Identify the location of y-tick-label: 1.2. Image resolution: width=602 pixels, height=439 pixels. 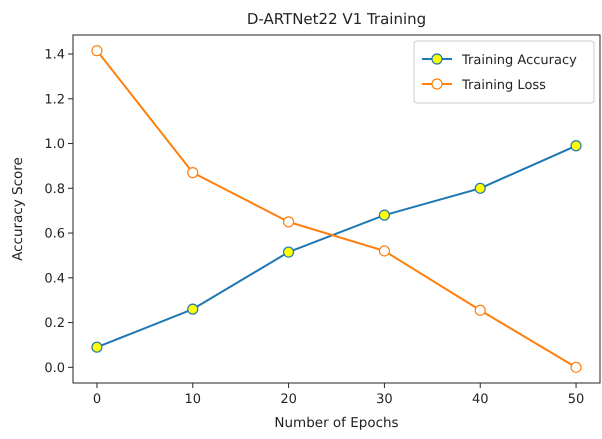
(54, 100).